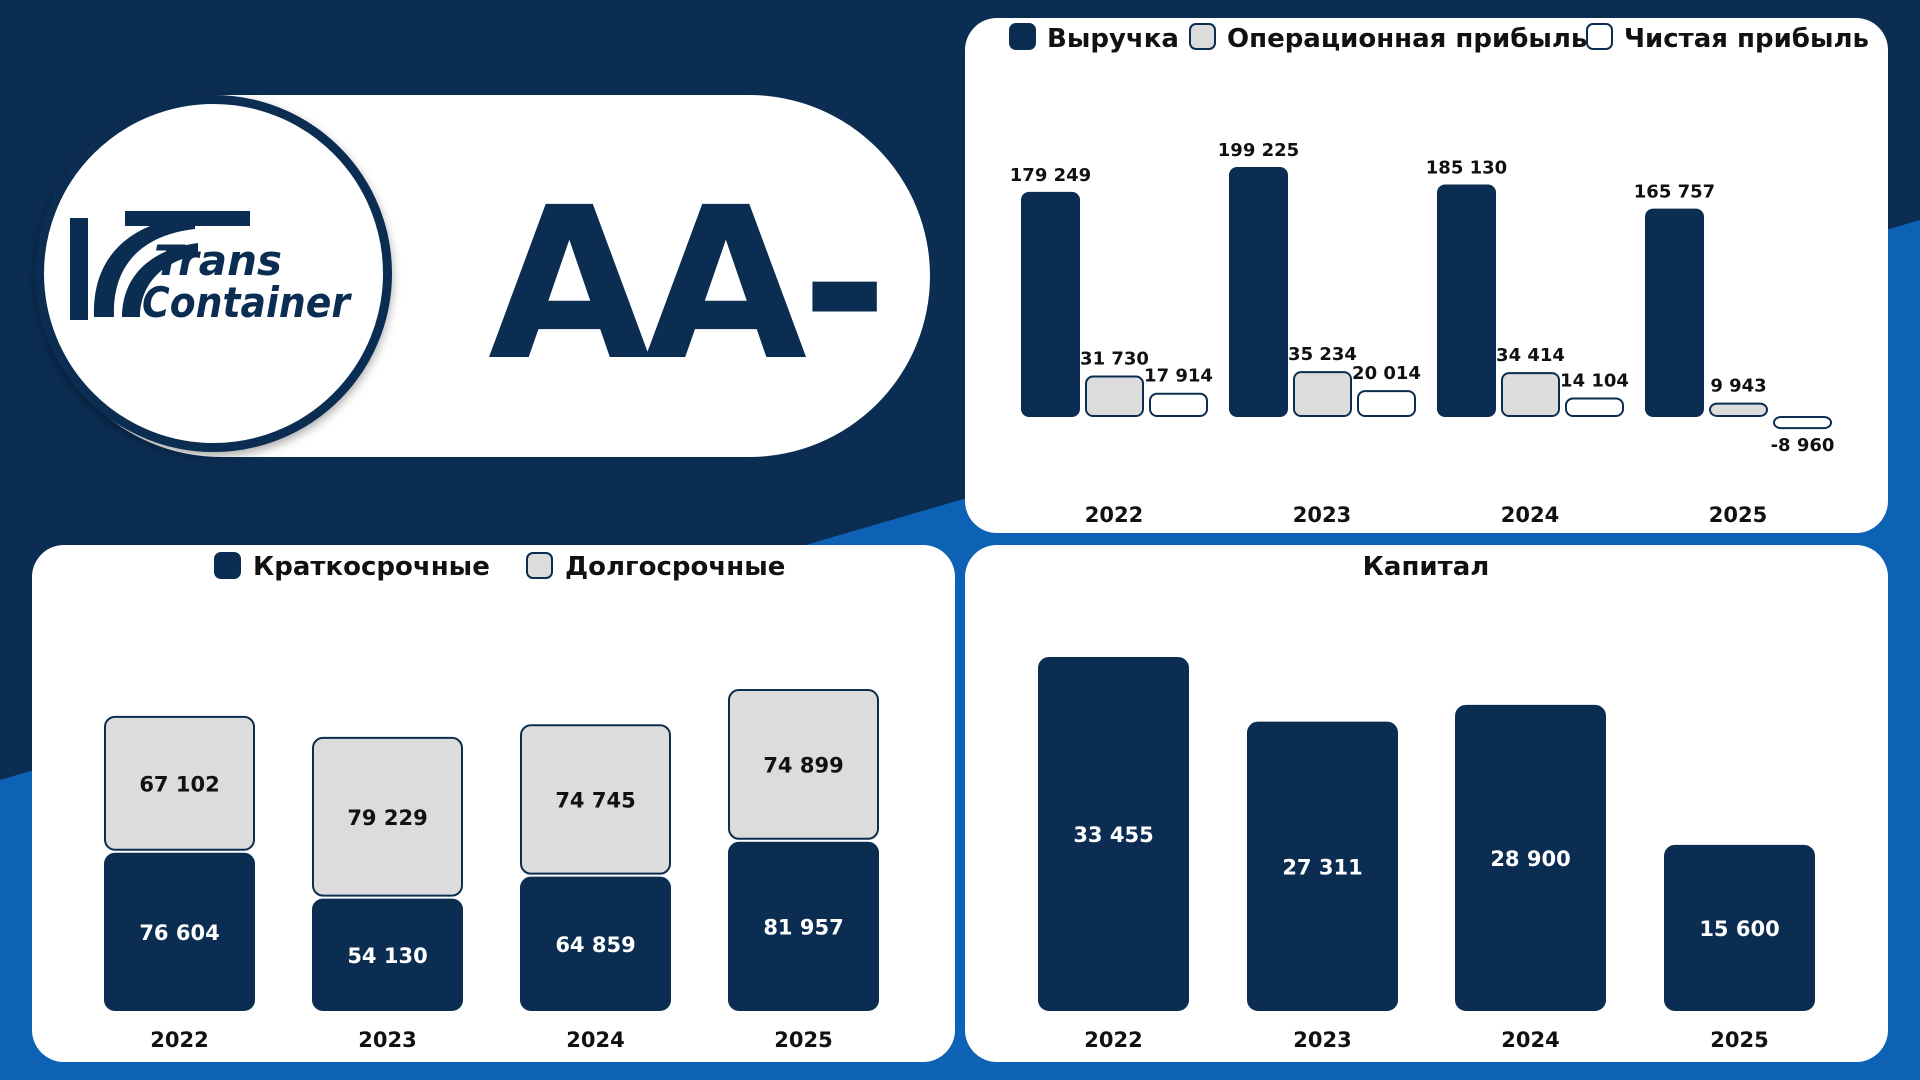  Describe the element at coordinates (1407, 39) in the screenshot. I see `legend-label-1: Операционная прибыль` at that location.